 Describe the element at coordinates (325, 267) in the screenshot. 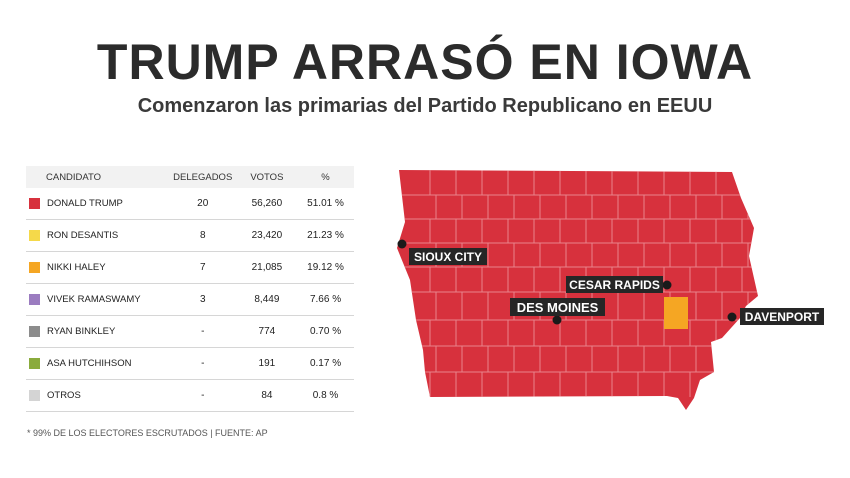

I see `percent-cell: 19.12 %` at that location.